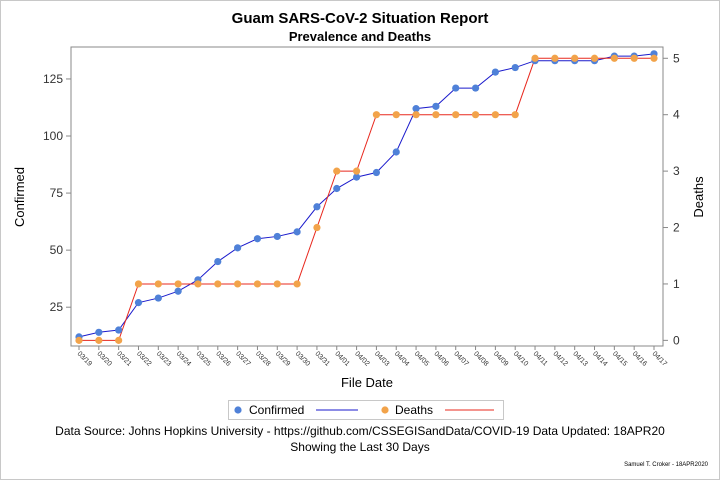  What do you see at coordinates (302, 358) in the screenshot?
I see `x-axis-tick-label: 03/30` at bounding box center [302, 358].